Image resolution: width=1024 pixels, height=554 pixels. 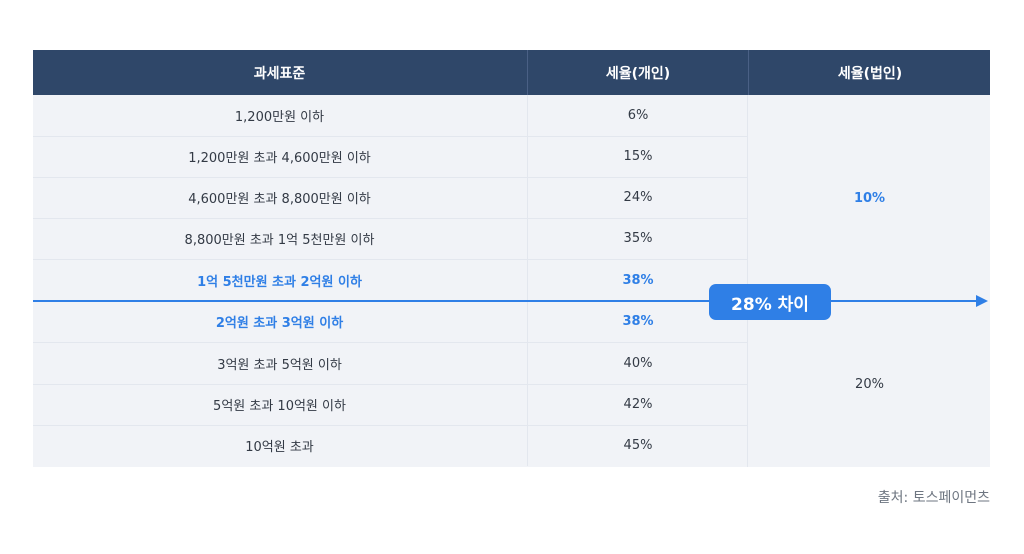 What do you see at coordinates (279, 158) in the screenshot?
I see `bracket-cell: 1,200만원 초과 4,600만원 이하` at bounding box center [279, 158].